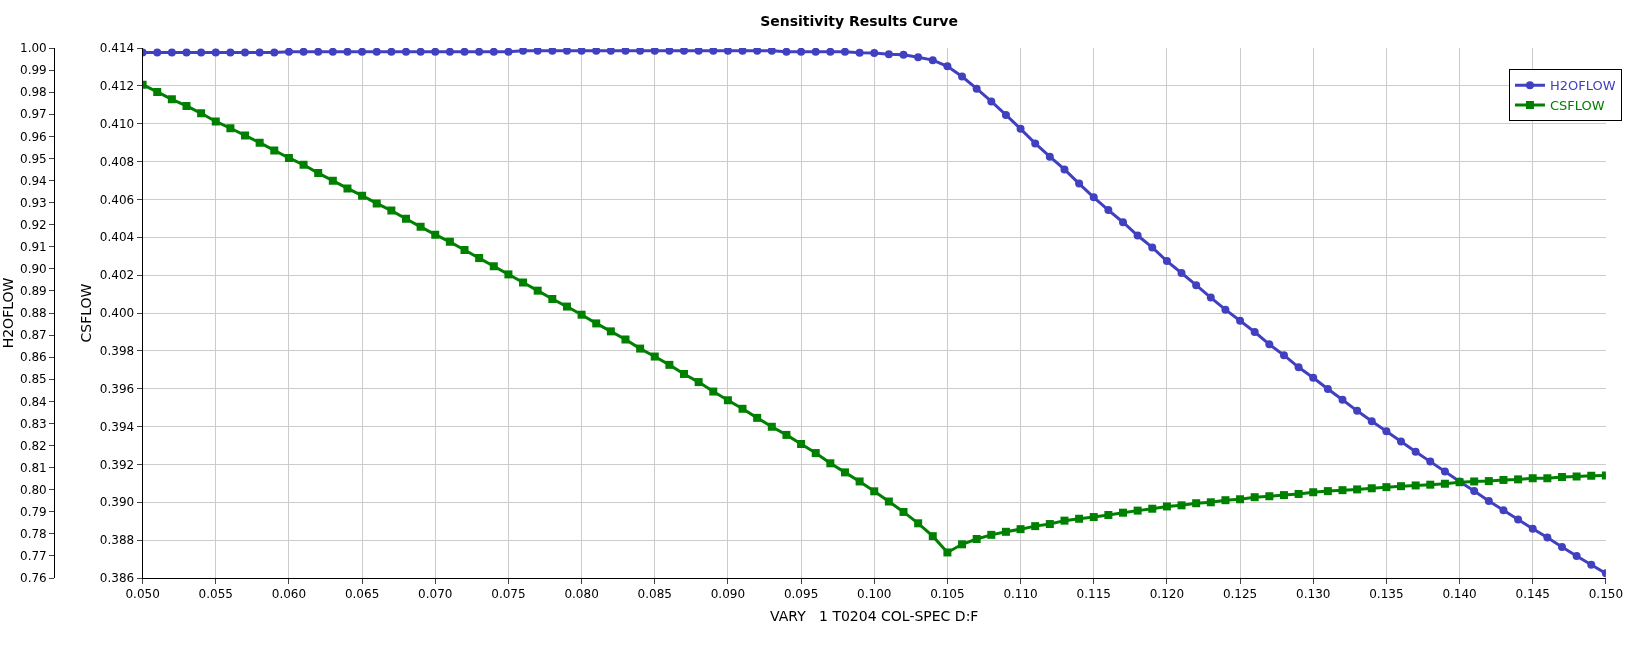 This screenshot has height=650, width=1652. I want to click on y2-tick-label: 0.404, so click(117, 237).